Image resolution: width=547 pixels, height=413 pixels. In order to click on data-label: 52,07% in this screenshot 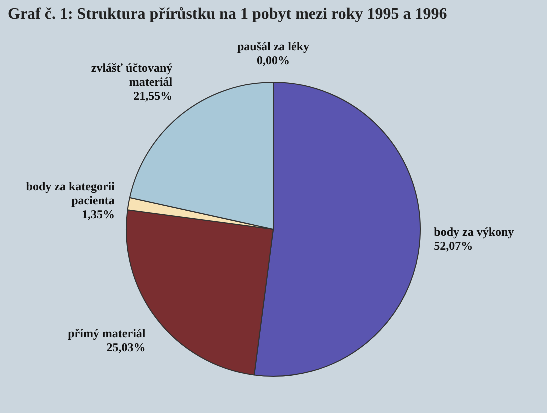, I will do `click(454, 246)`.